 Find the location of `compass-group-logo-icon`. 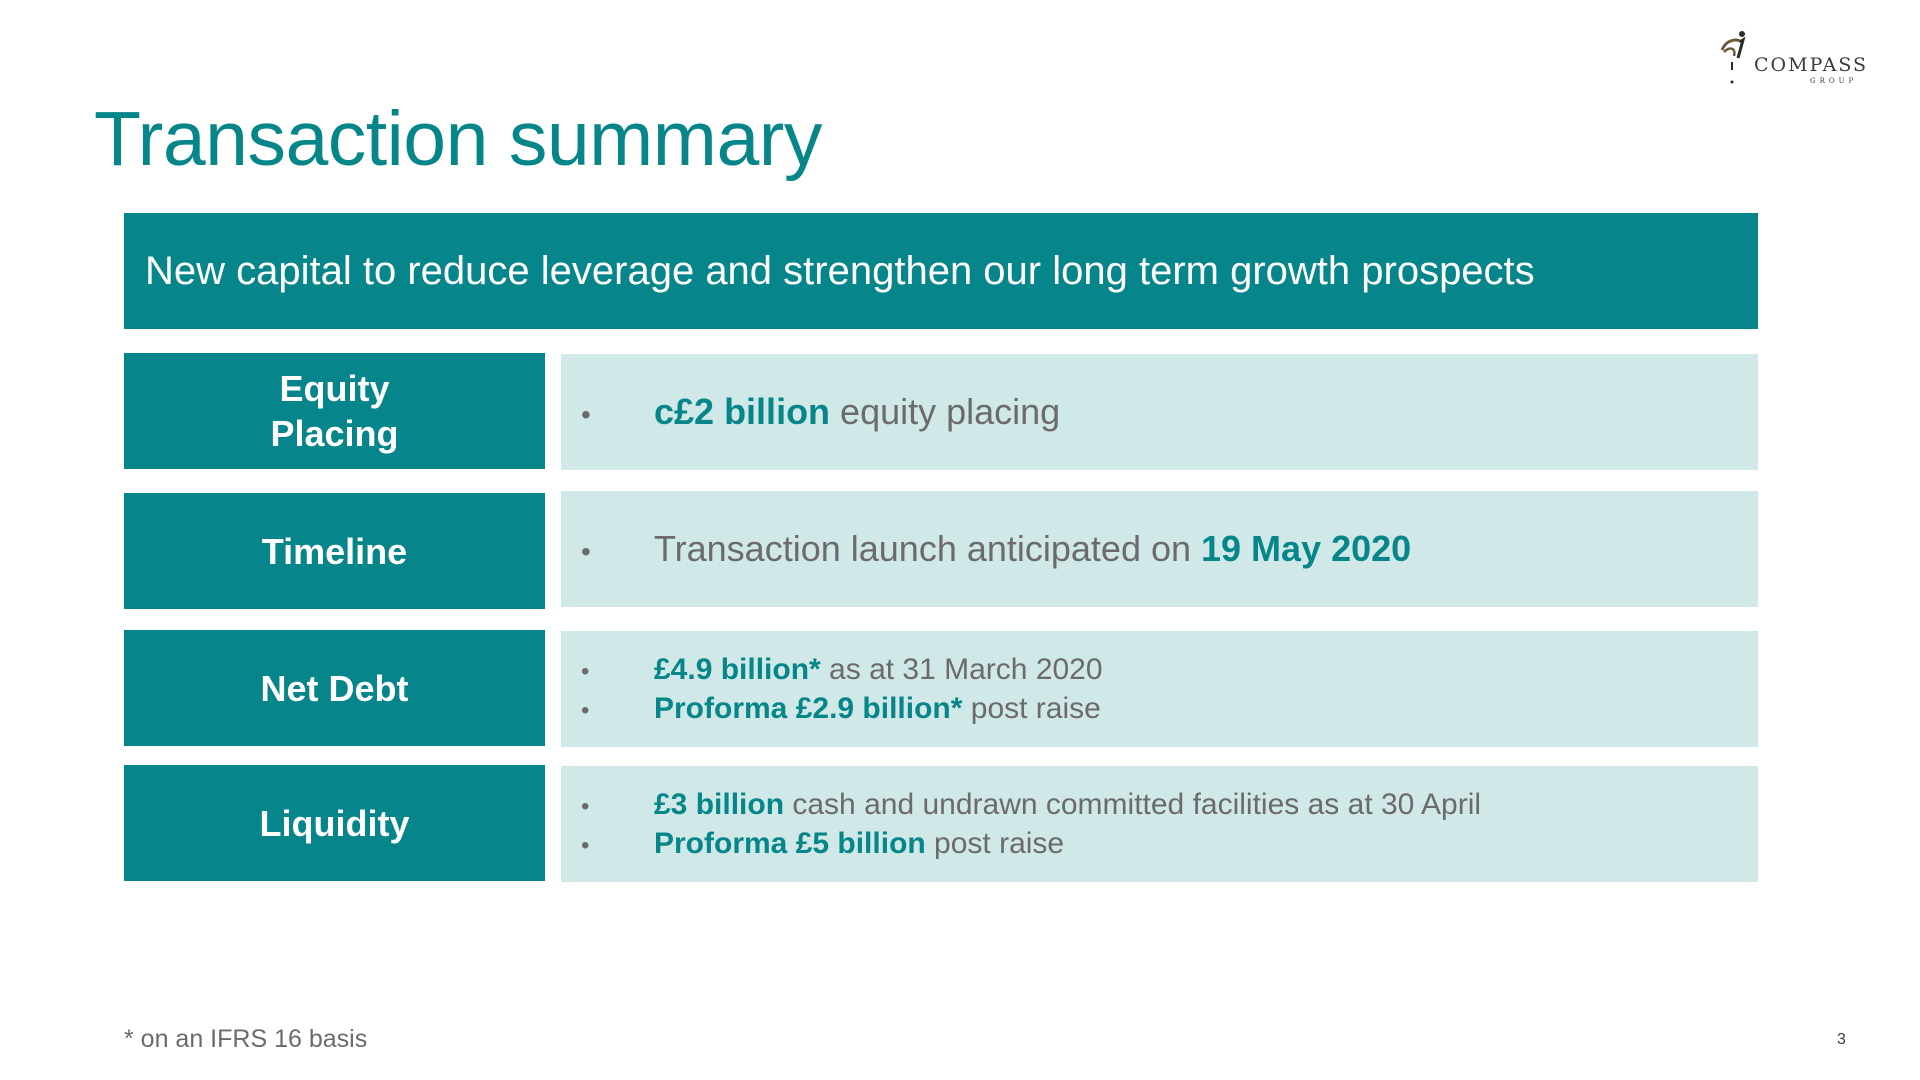

compass-group-logo-icon is located at coordinates (1733, 57).